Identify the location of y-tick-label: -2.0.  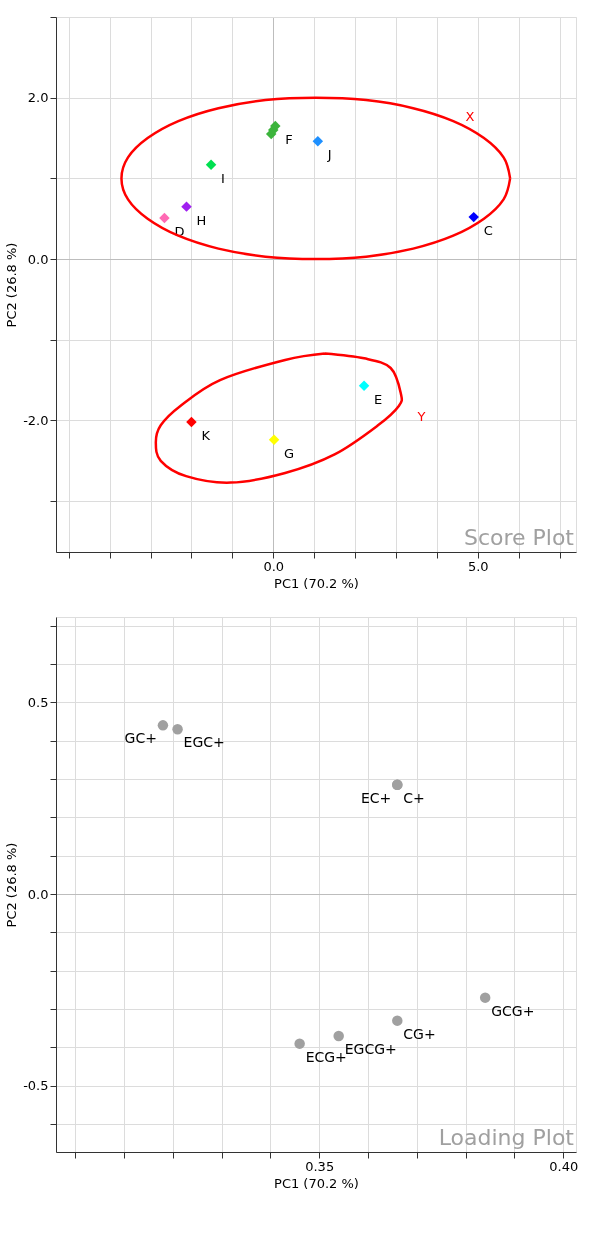
(36, 420).